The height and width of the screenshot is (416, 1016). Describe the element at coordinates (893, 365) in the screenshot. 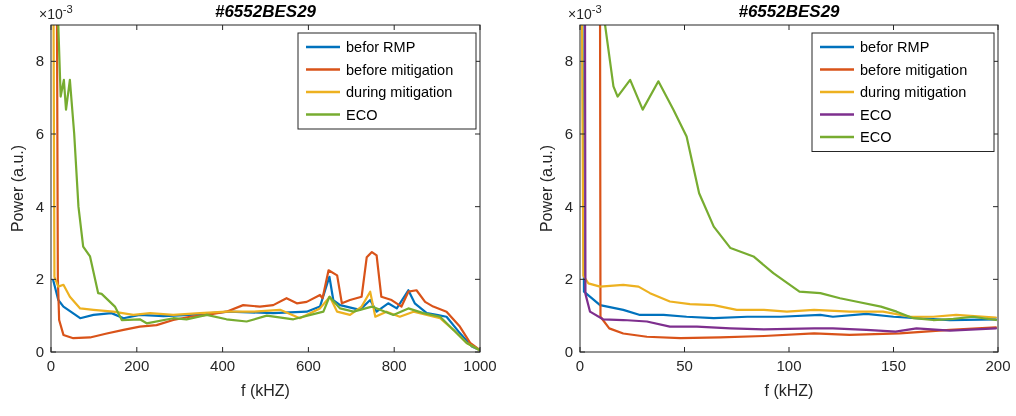

I see `x-tick-label: 150` at that location.